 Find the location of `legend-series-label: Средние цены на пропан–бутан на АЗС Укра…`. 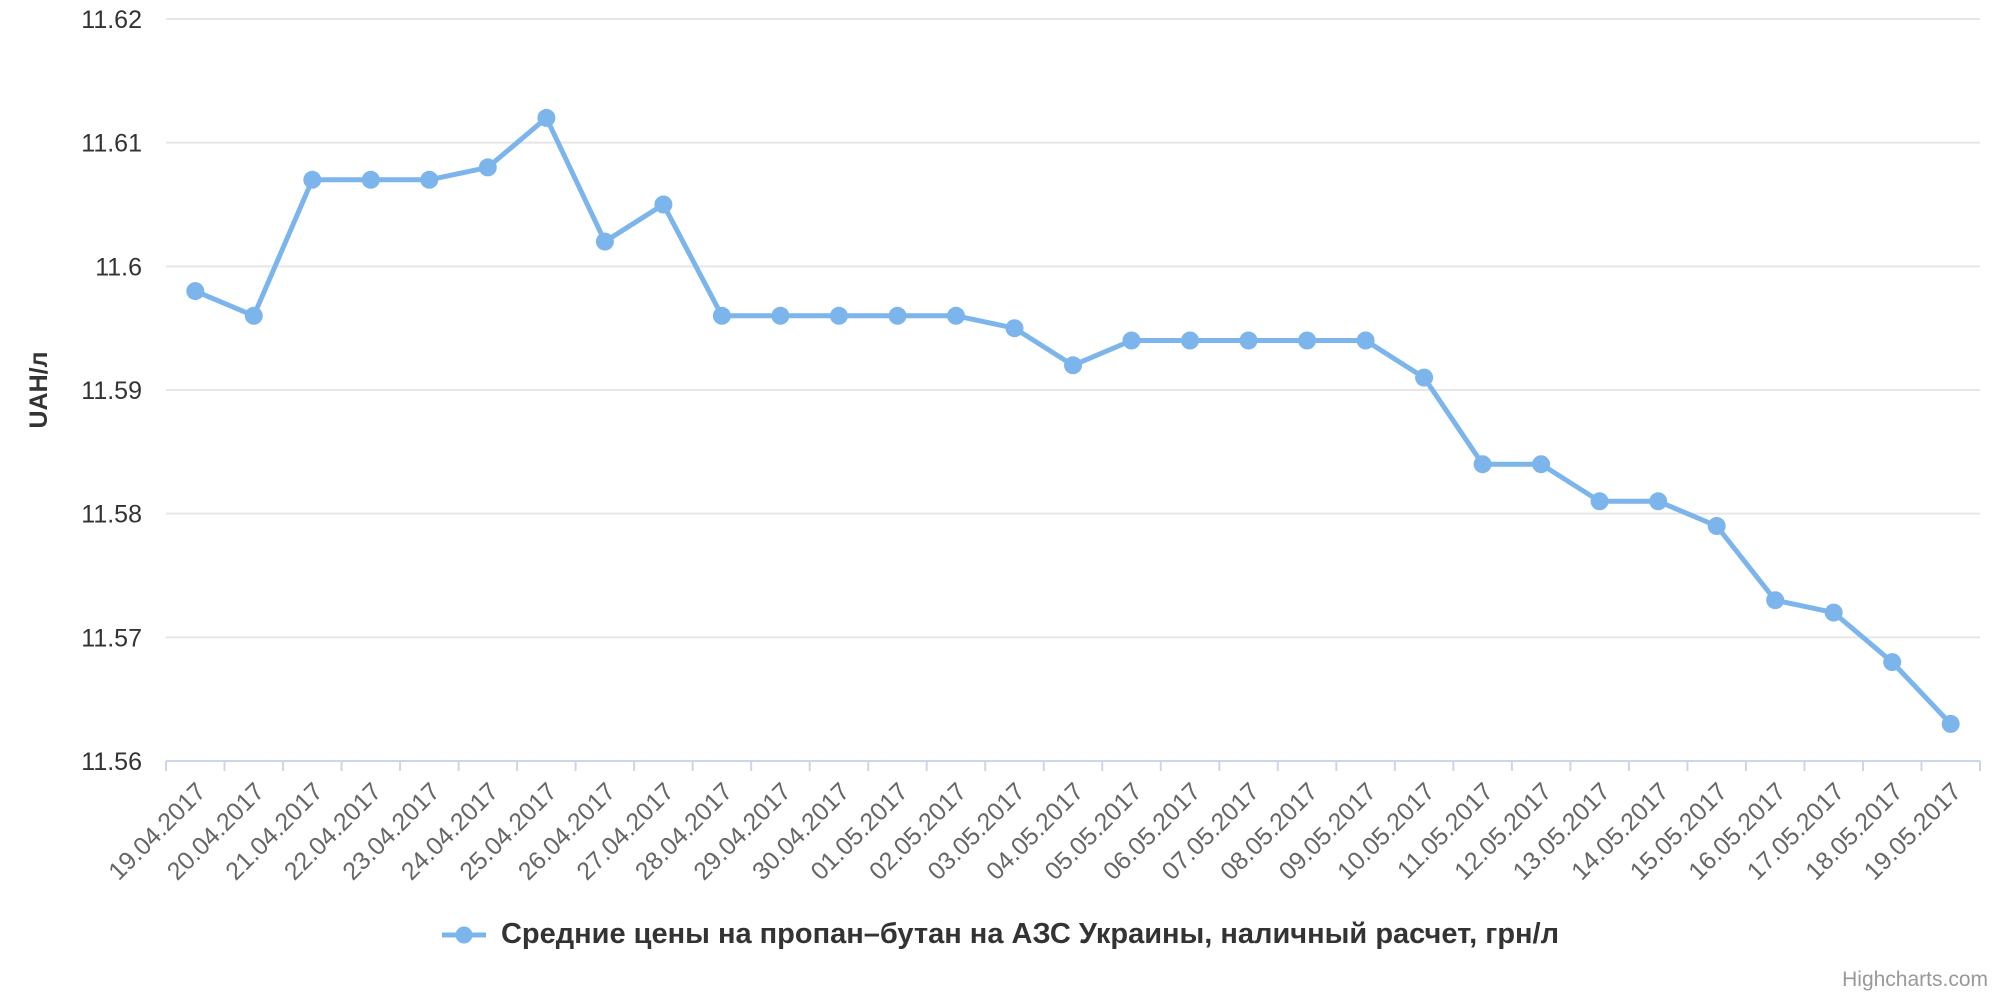

legend-series-label: Средние цены на пропан–бутан на АЗС Укра… is located at coordinates (1030, 934).